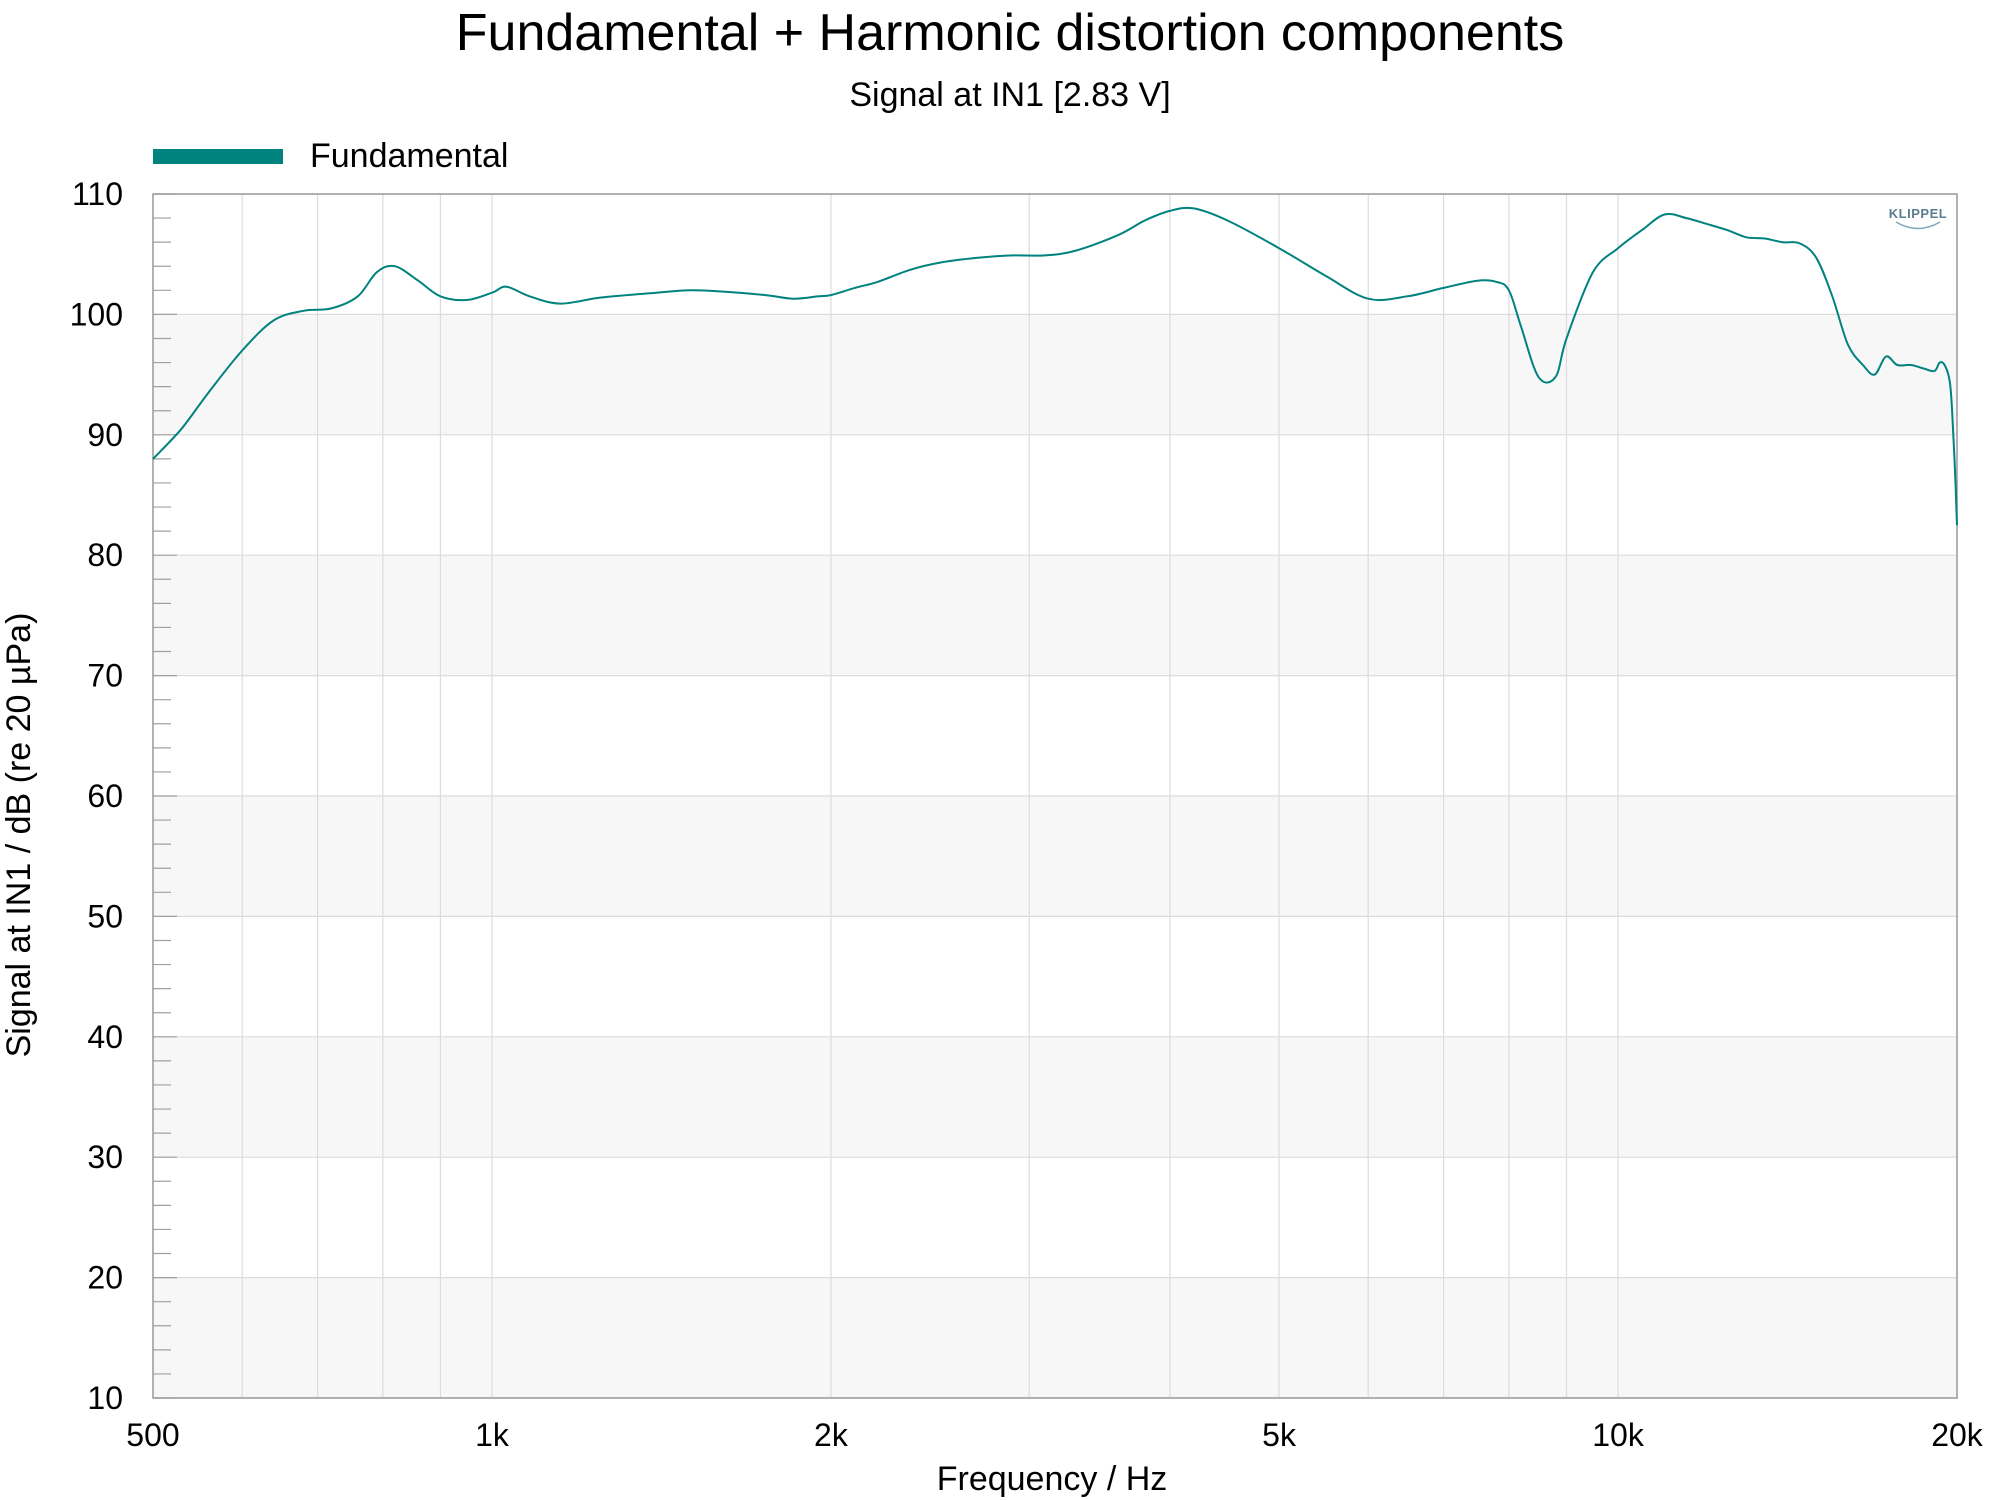  I want to click on x-tick-label: 500, so click(152, 1435).